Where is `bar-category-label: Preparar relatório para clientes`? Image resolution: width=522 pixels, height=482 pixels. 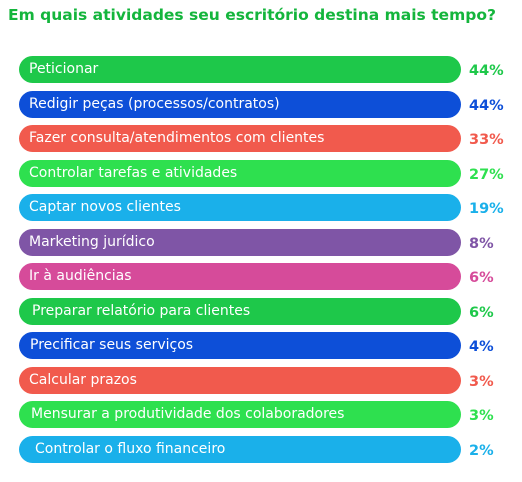 bar-category-label: Preparar relatório para clientes is located at coordinates (141, 311).